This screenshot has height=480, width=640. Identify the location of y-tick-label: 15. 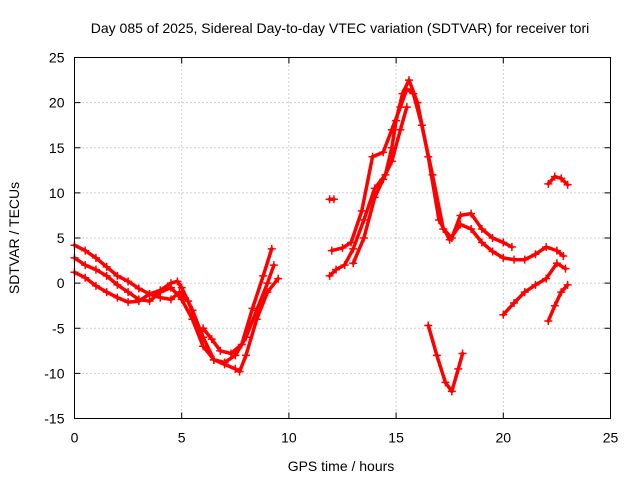
(57, 148).